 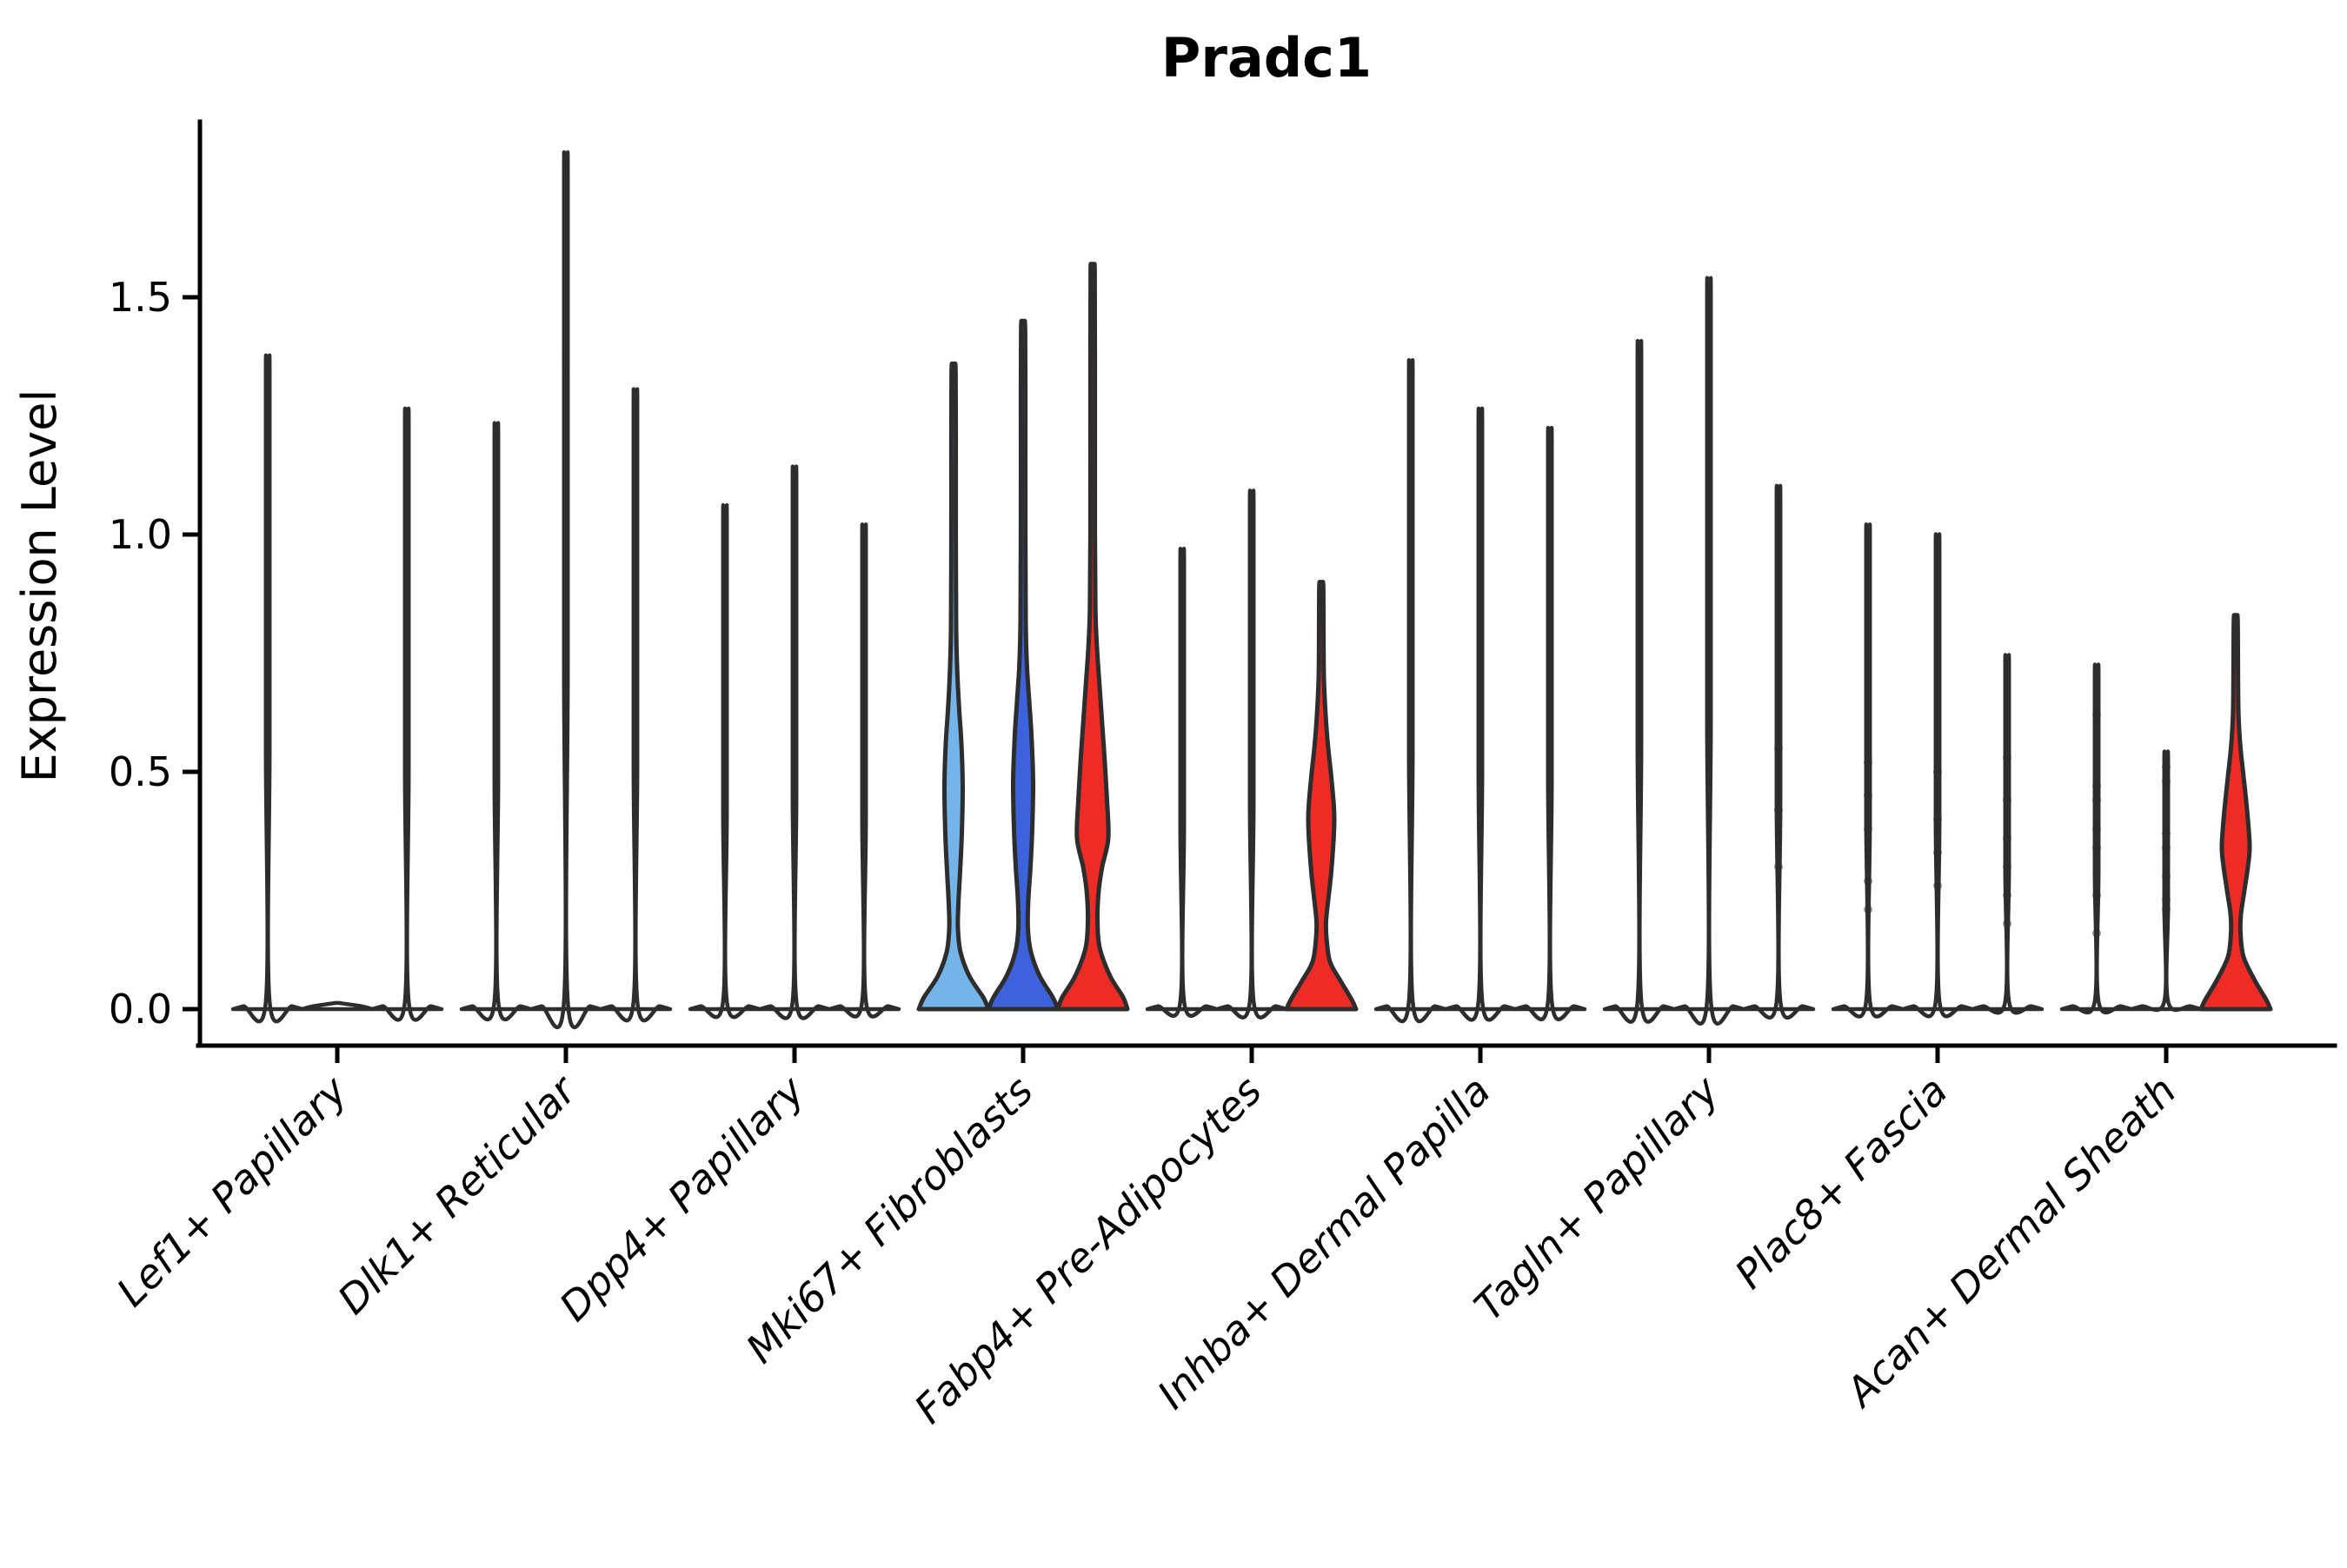 I want to click on x-axis-category-label: Lef1+ Papillary, so click(x=232, y=1190).